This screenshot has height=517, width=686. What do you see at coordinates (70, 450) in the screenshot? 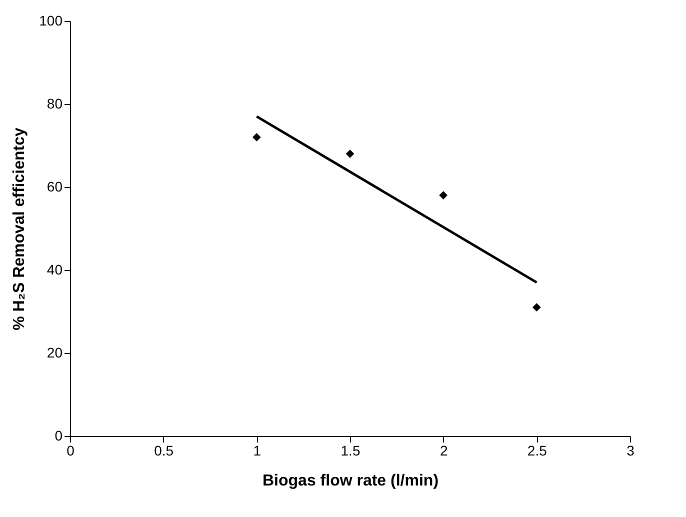
I see `x-tick-label: 0` at bounding box center [70, 450].